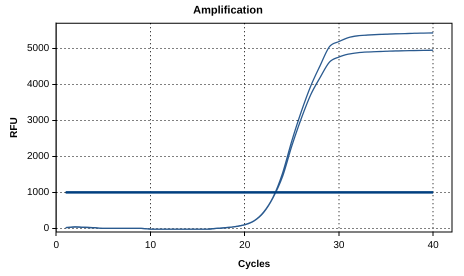 This screenshot has width=464, height=276. Describe the element at coordinates (245, 245) in the screenshot. I see `x-tick-label: 20` at that location.